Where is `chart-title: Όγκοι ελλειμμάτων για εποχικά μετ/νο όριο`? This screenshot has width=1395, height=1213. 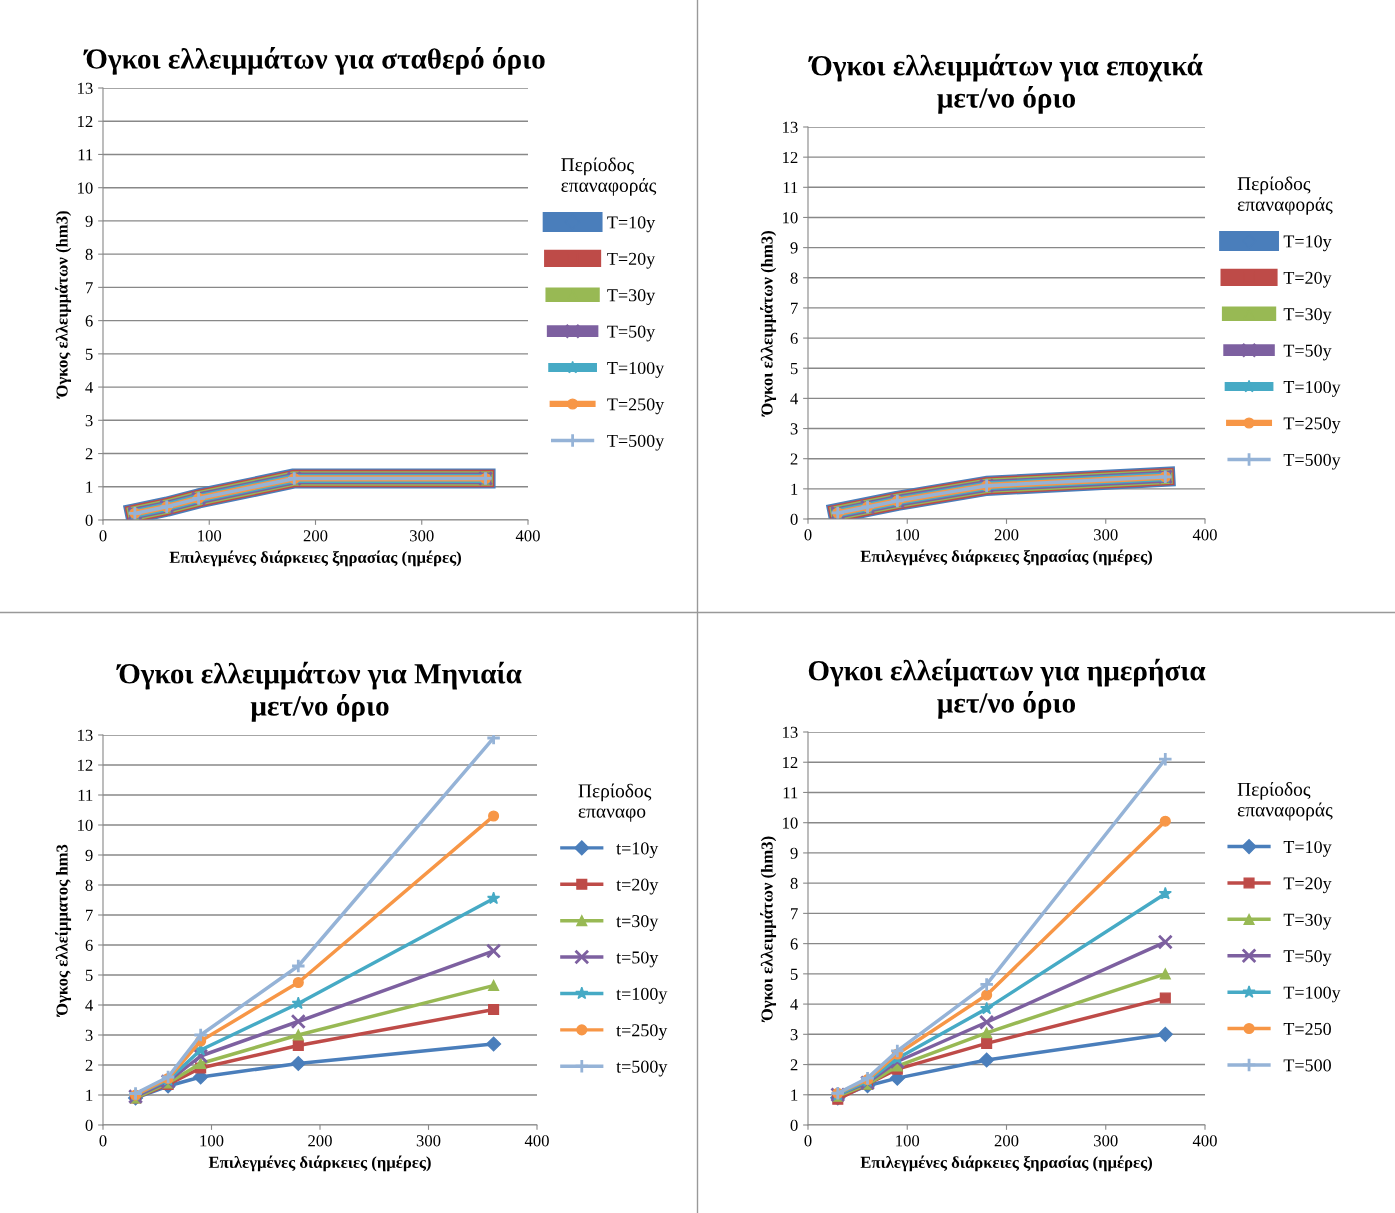 chart-title: Όγκοι ελλειμμάτων για εποχικά μετ/νο όριο is located at coordinates (1005, 83).